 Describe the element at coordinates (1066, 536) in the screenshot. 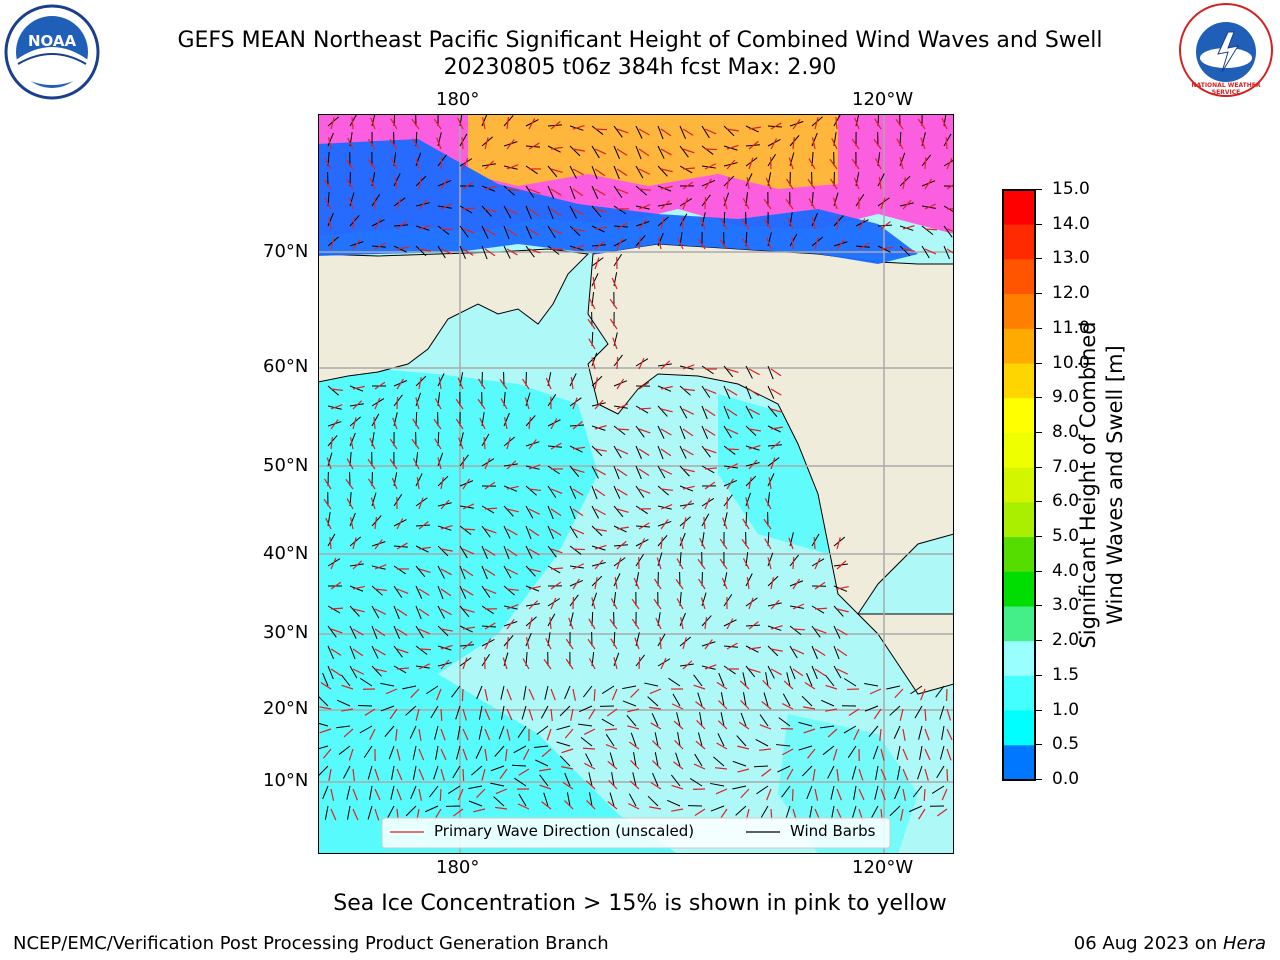

I see `colorbar-tick-label: 5.0` at that location.